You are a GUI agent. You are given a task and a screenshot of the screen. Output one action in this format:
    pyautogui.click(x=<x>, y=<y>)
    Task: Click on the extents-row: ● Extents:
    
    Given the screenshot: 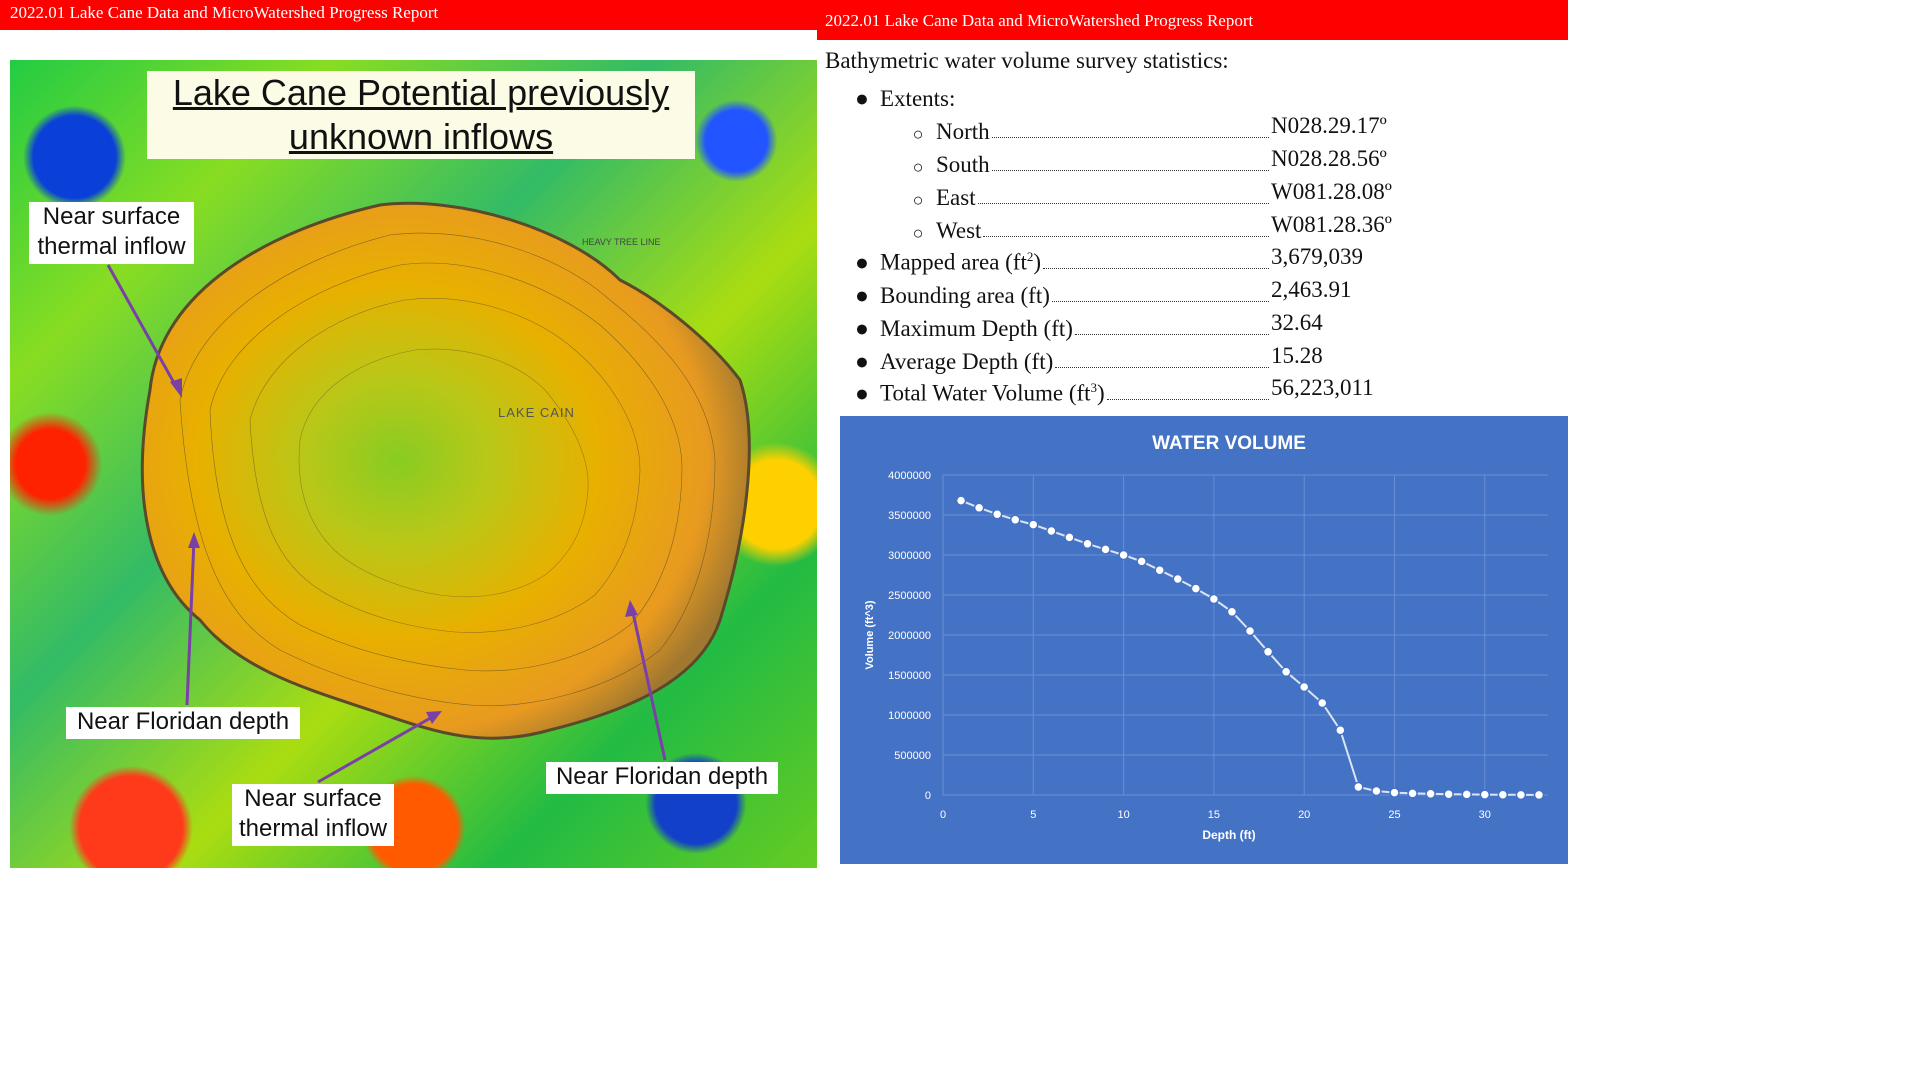 What is the action you would take?
    pyautogui.click(x=1068, y=96)
    